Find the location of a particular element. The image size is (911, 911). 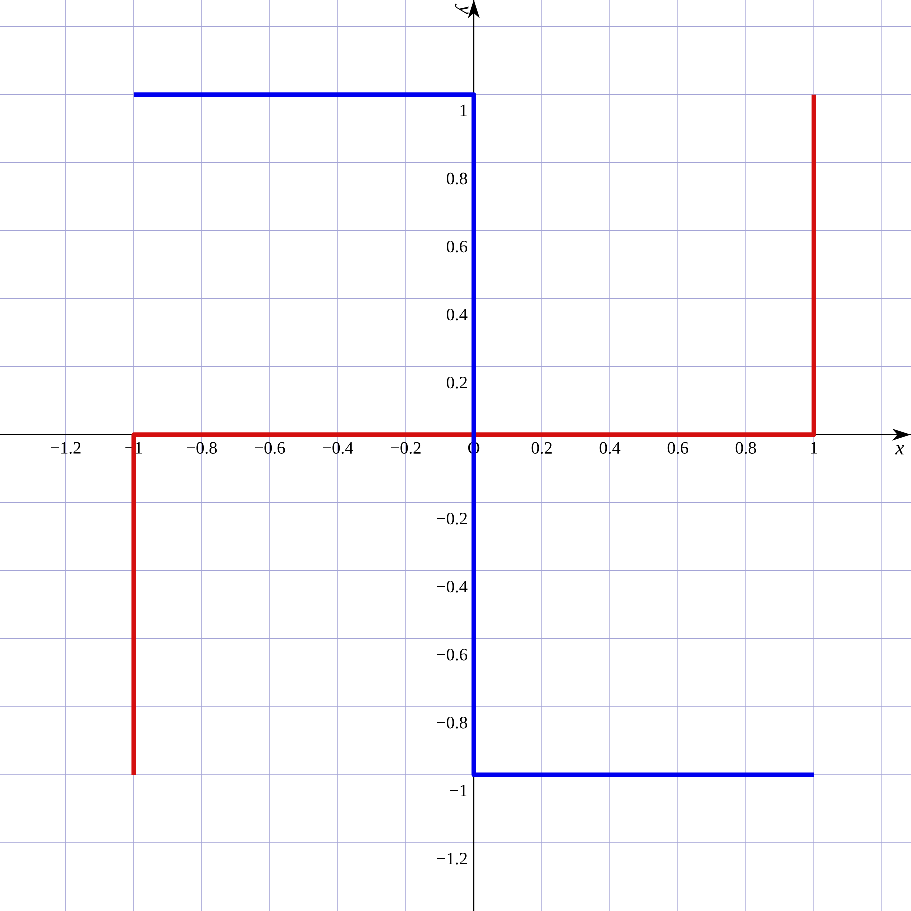

y-tick-label: −1.2 is located at coordinates (452, 859).